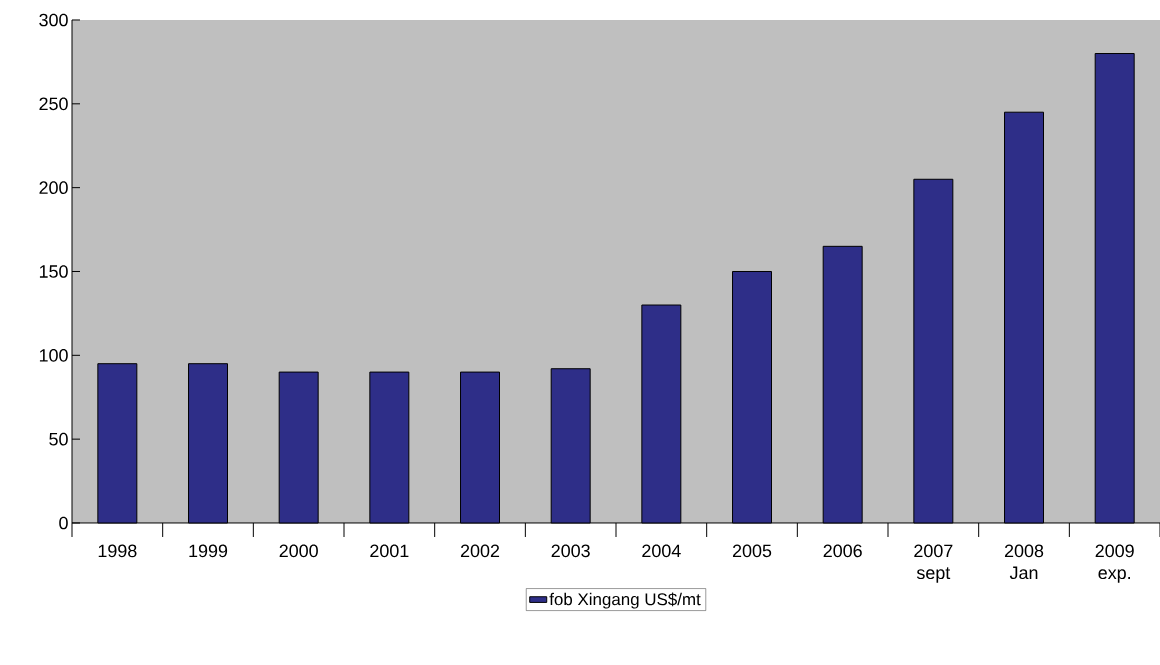  I want to click on y-tick-label: 250, so click(53, 104).